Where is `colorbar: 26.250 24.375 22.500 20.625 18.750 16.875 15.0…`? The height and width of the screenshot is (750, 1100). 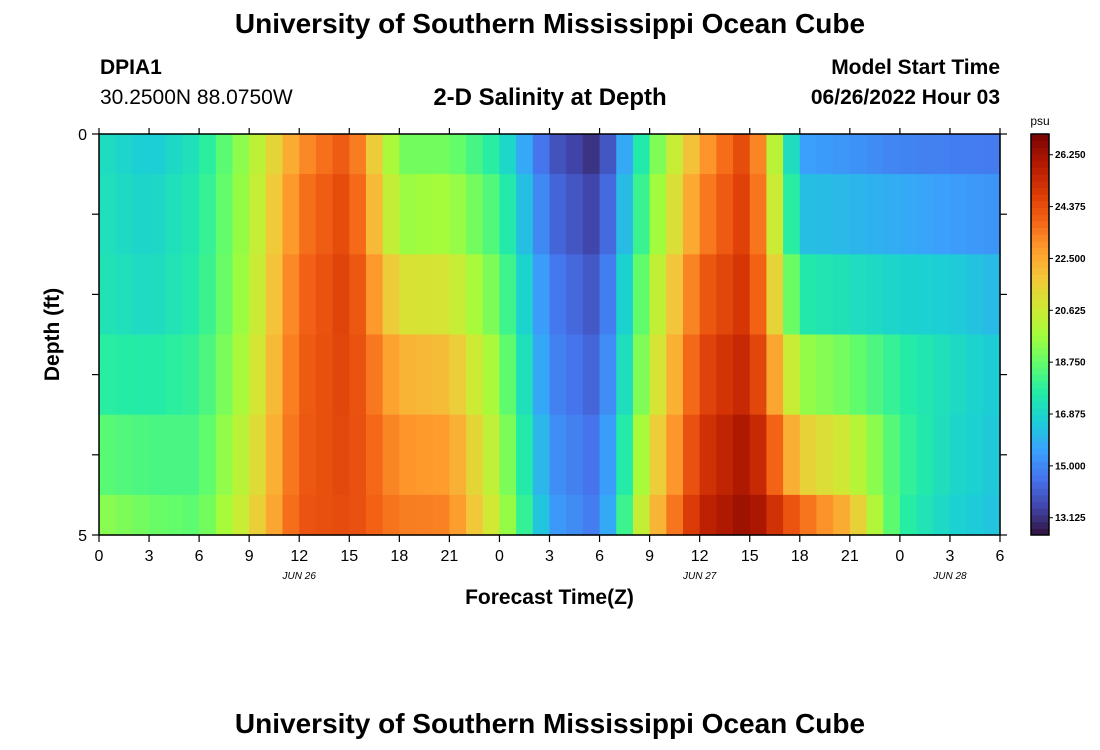 colorbar: 26.250 24.375 22.500 20.625 18.750 16.875 15.0… is located at coordinates (1058, 334).